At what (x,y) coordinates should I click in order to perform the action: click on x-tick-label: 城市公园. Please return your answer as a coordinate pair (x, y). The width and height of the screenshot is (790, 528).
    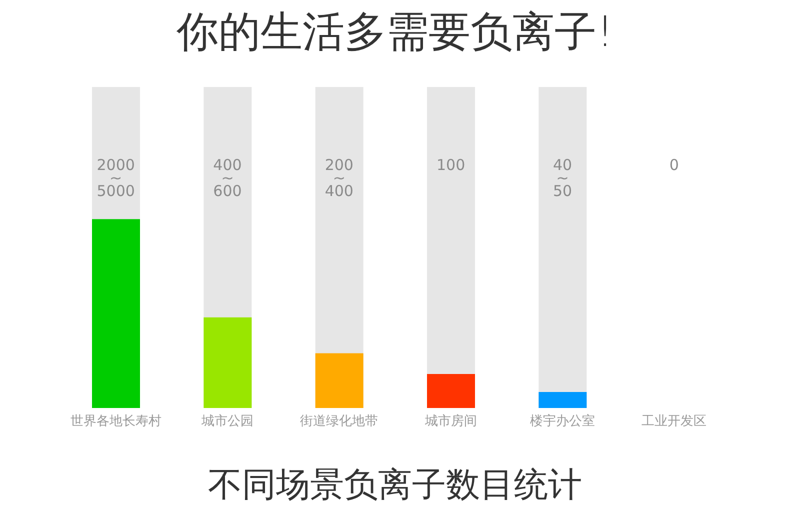
    Looking at the image, I should click on (227, 422).